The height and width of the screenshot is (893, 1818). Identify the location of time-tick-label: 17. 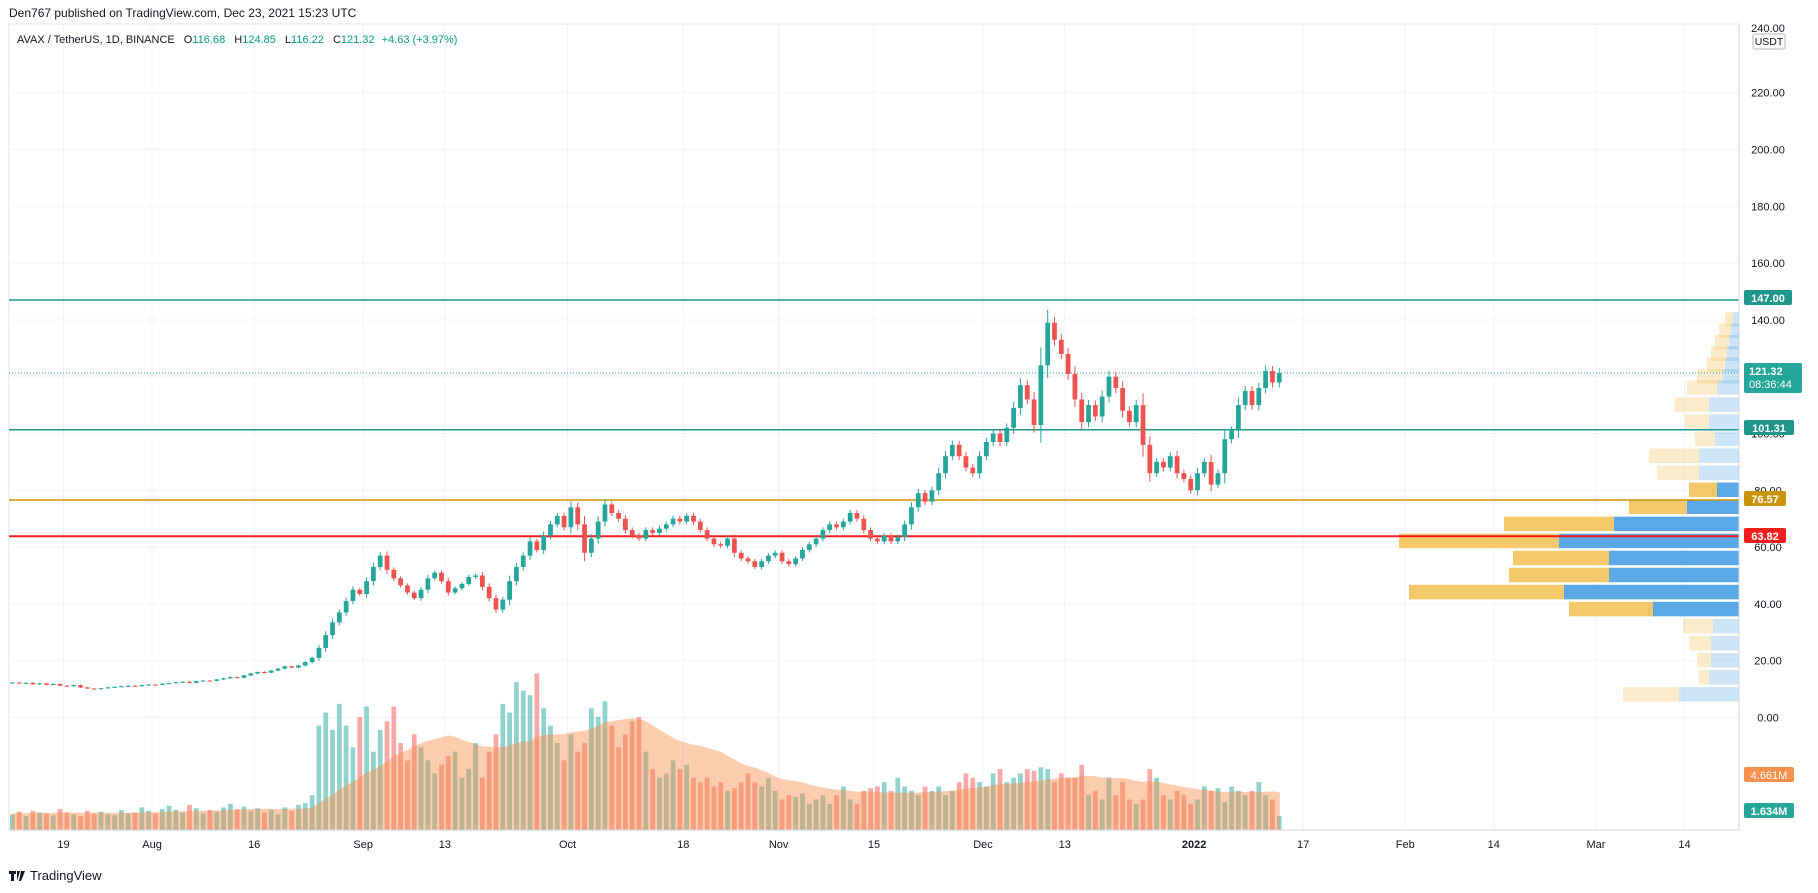
(1303, 845).